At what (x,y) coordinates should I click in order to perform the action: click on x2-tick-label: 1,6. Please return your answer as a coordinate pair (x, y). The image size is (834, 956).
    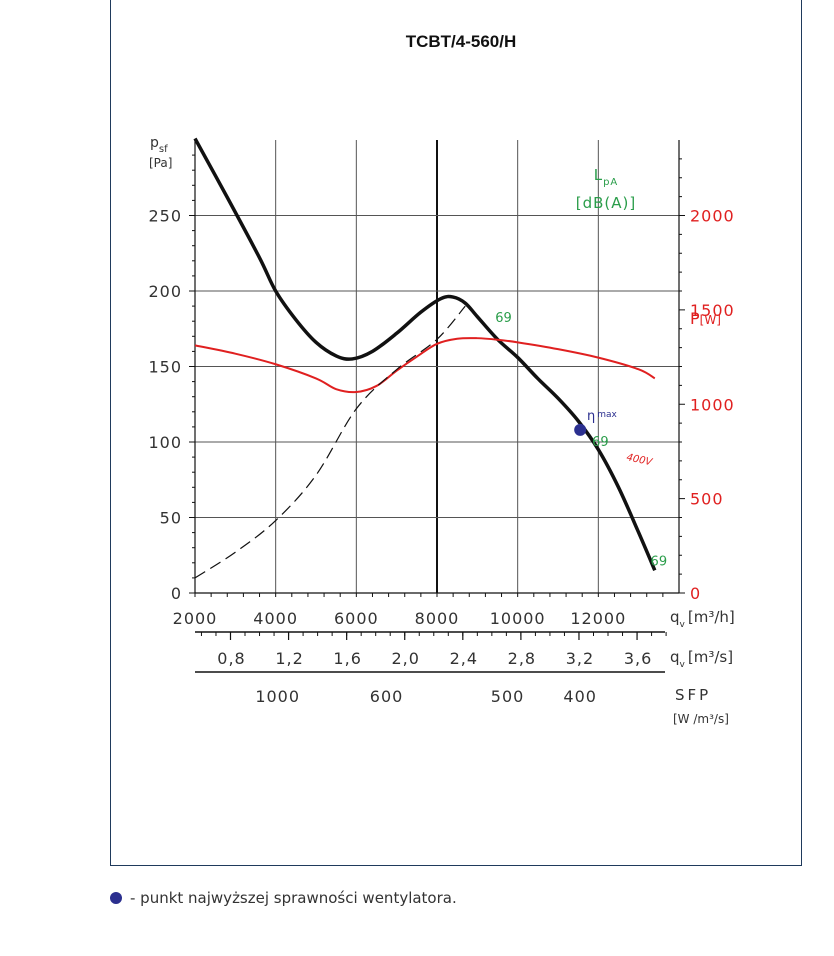
    Looking at the image, I should click on (347, 658).